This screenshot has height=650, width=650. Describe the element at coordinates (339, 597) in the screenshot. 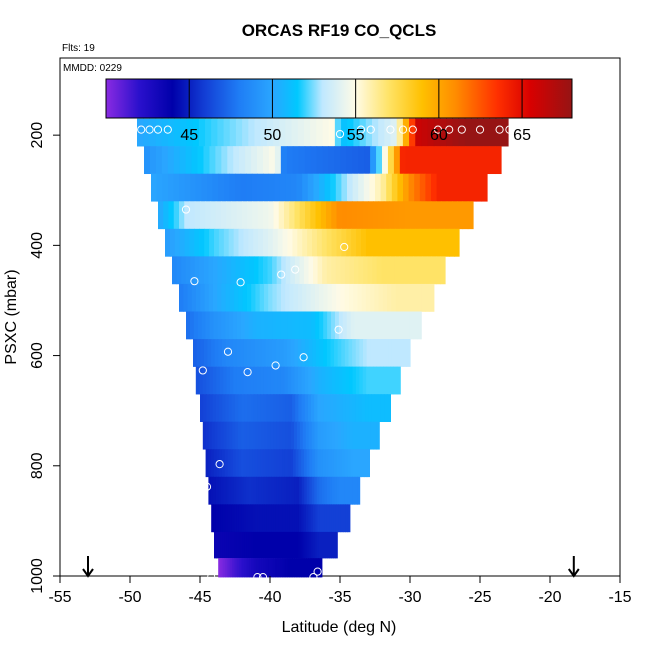

I see `x-tick-label: -35` at that location.